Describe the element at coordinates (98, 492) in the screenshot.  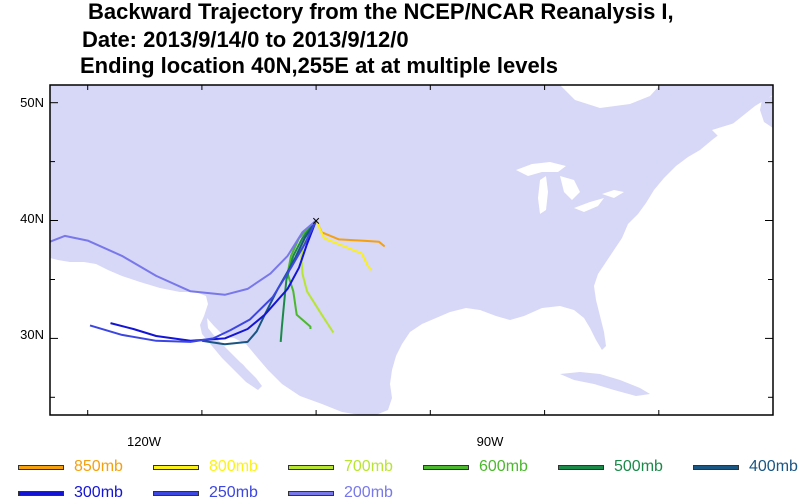
I see `legend-label: 300mb` at that location.